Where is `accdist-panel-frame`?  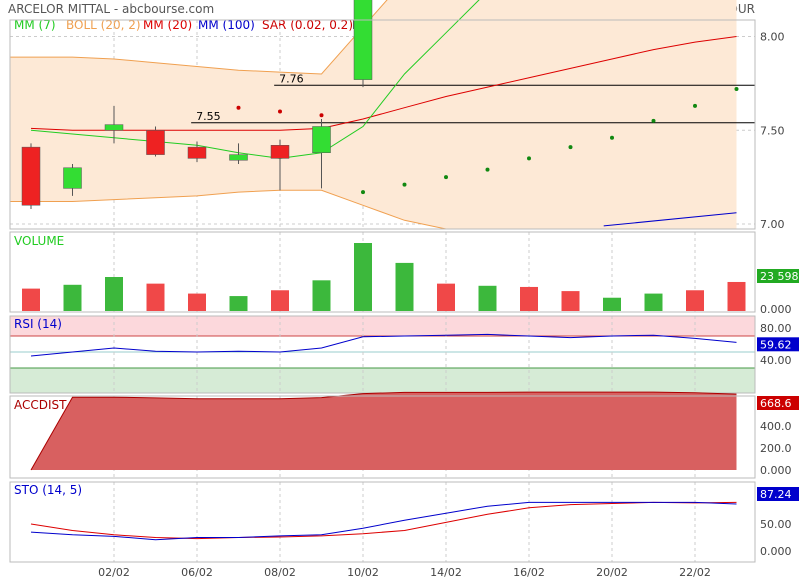 accdist-panel-frame is located at coordinates (382, 437).